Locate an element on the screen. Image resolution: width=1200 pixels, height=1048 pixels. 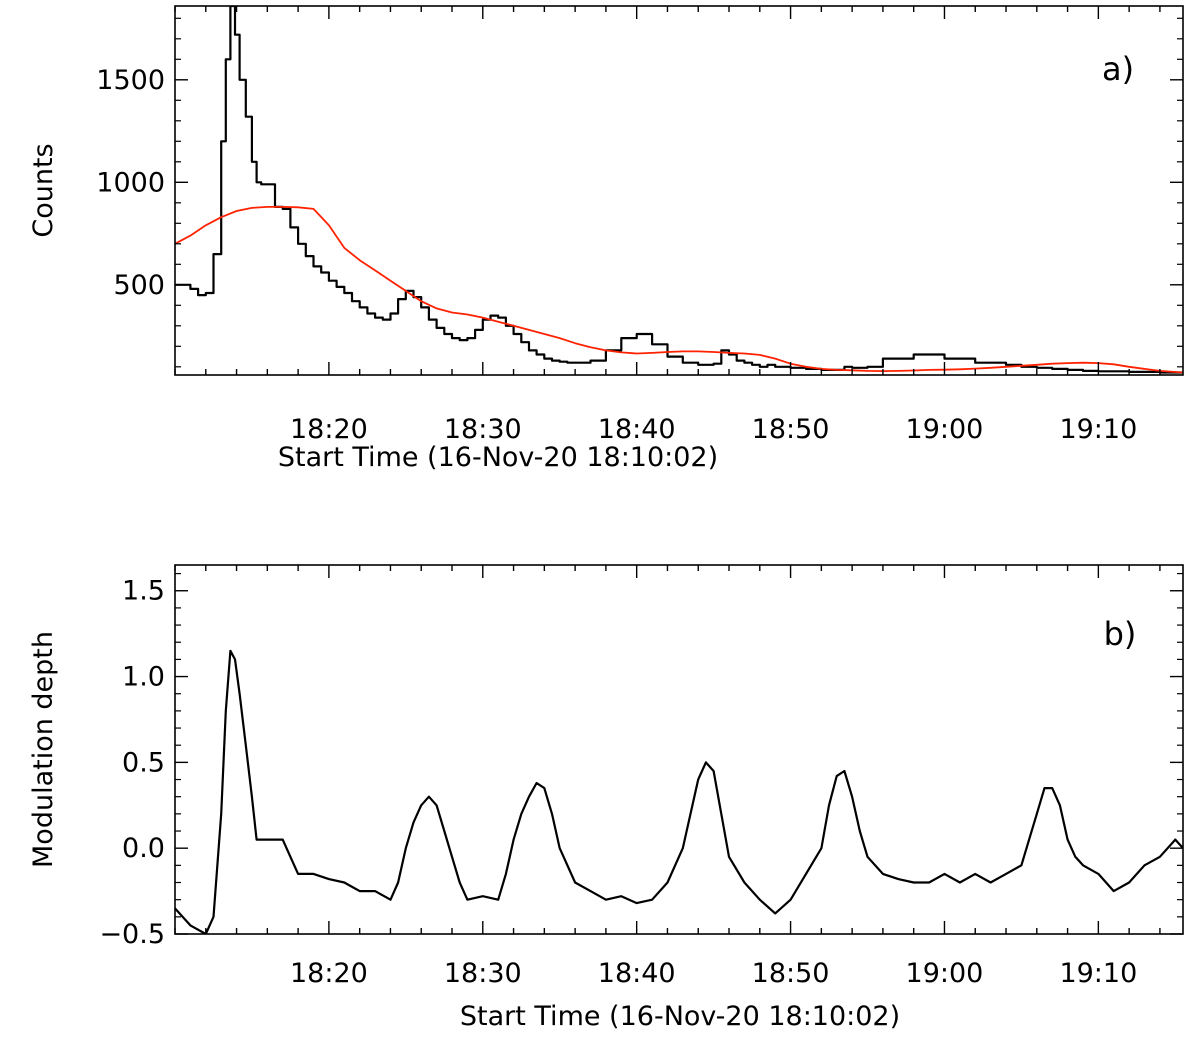
panel-a-y-tick-label: 1500 is located at coordinates (130, 80).